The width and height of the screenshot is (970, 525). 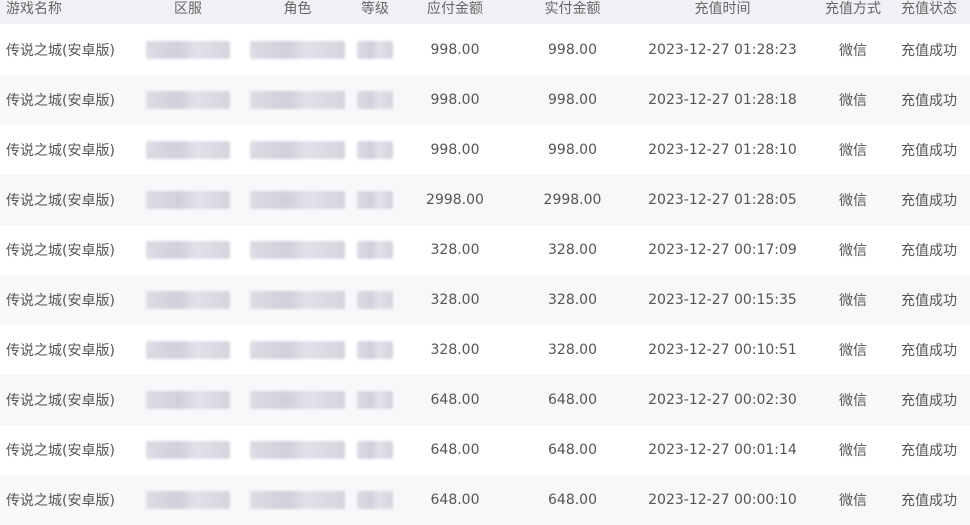 I want to click on header-server: 区服, so click(x=188, y=9).